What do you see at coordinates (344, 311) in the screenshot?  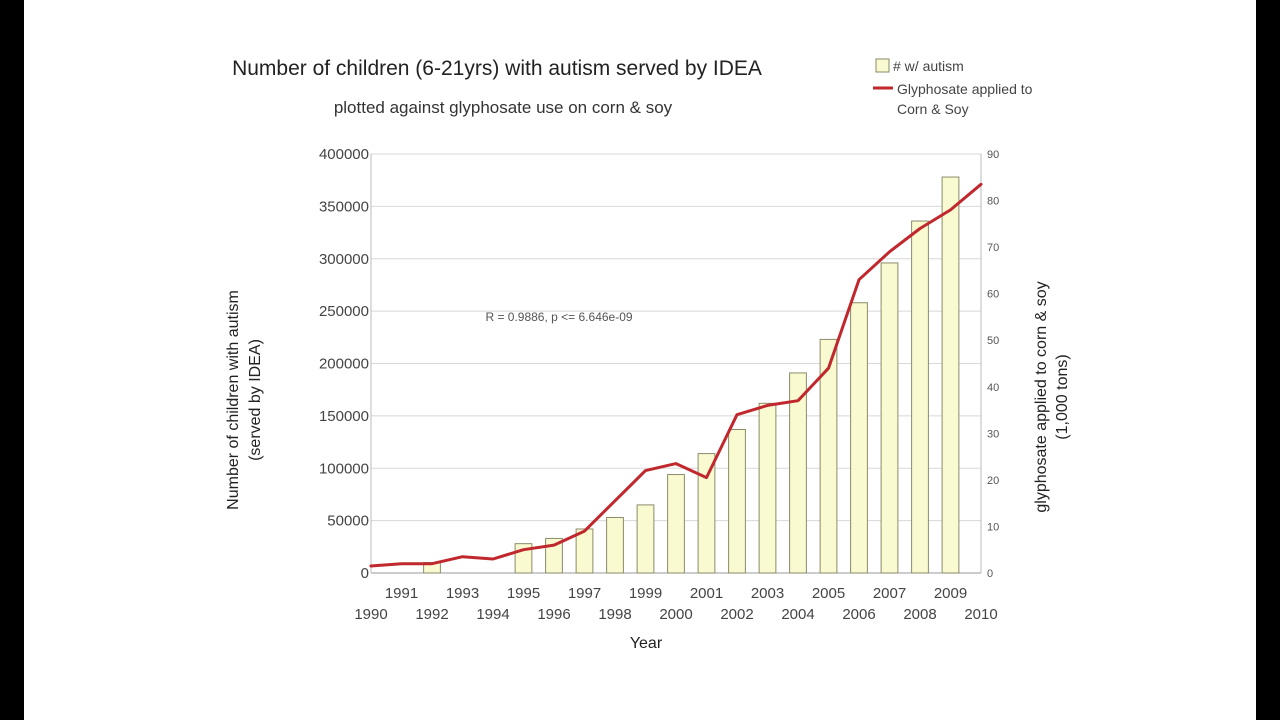 I see `left-tick-label: 250000` at bounding box center [344, 311].